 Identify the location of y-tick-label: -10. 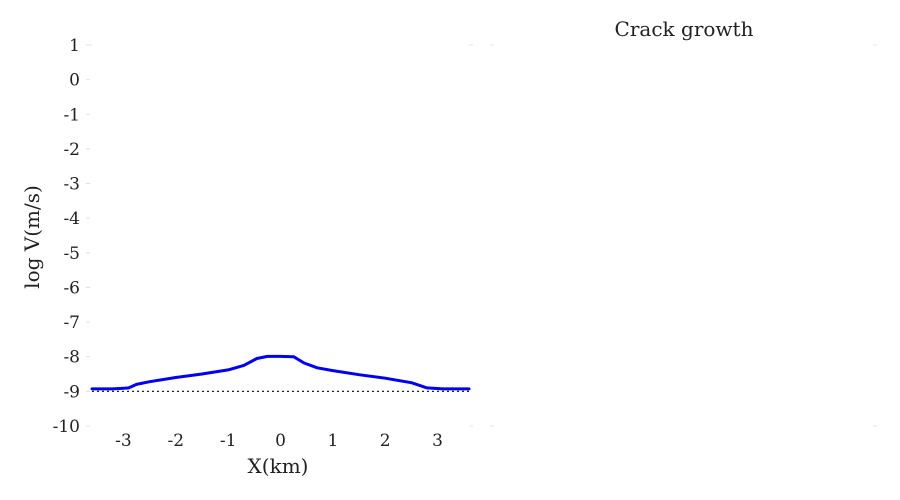
(66, 427).